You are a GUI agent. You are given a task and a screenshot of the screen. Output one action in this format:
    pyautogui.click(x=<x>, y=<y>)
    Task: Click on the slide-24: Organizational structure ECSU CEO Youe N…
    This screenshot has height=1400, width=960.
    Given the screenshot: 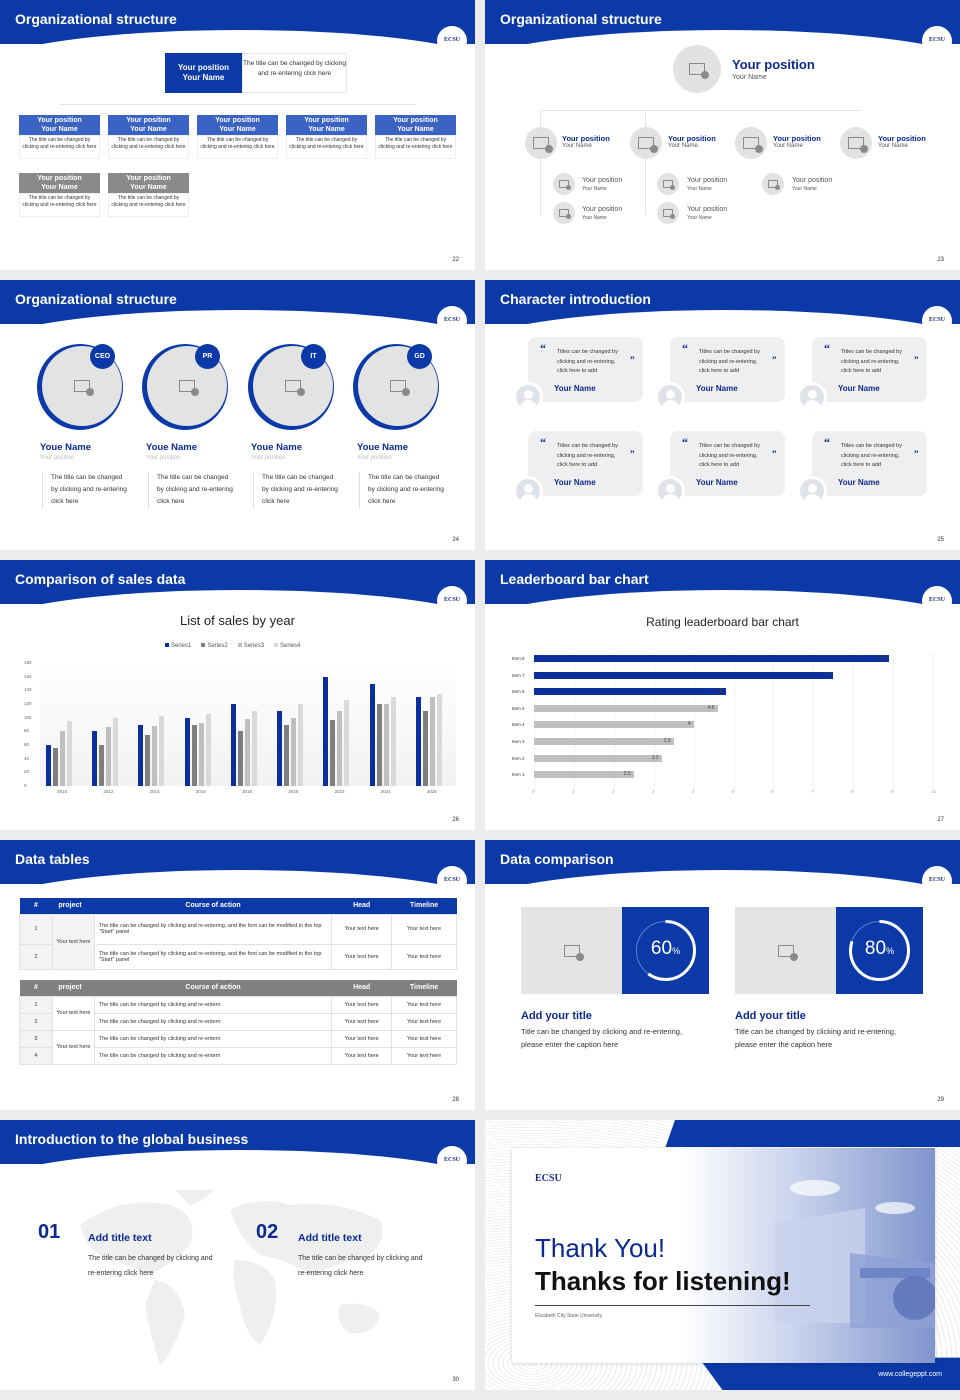 What is the action you would take?
    pyautogui.click(x=237, y=415)
    